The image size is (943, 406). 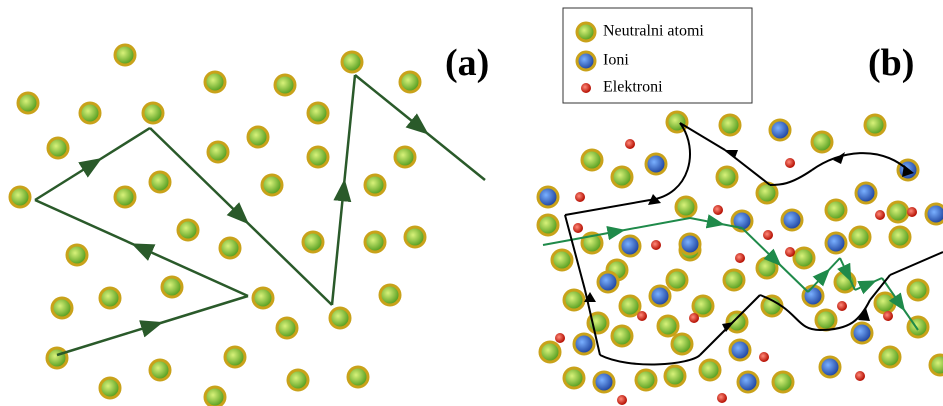 I want to click on legend-label: Ioni, so click(x=616, y=60).